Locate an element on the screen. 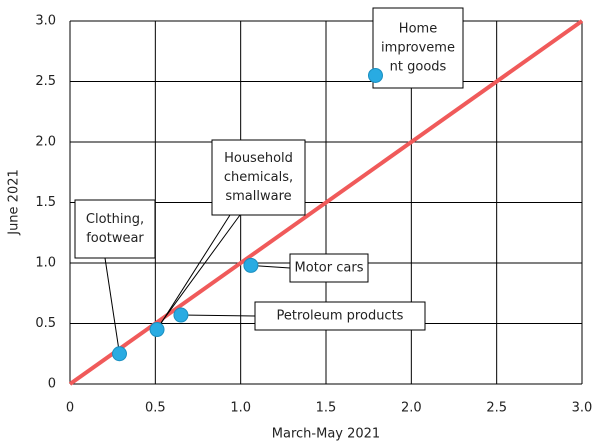  point-label: Home is located at coordinates (418, 29).